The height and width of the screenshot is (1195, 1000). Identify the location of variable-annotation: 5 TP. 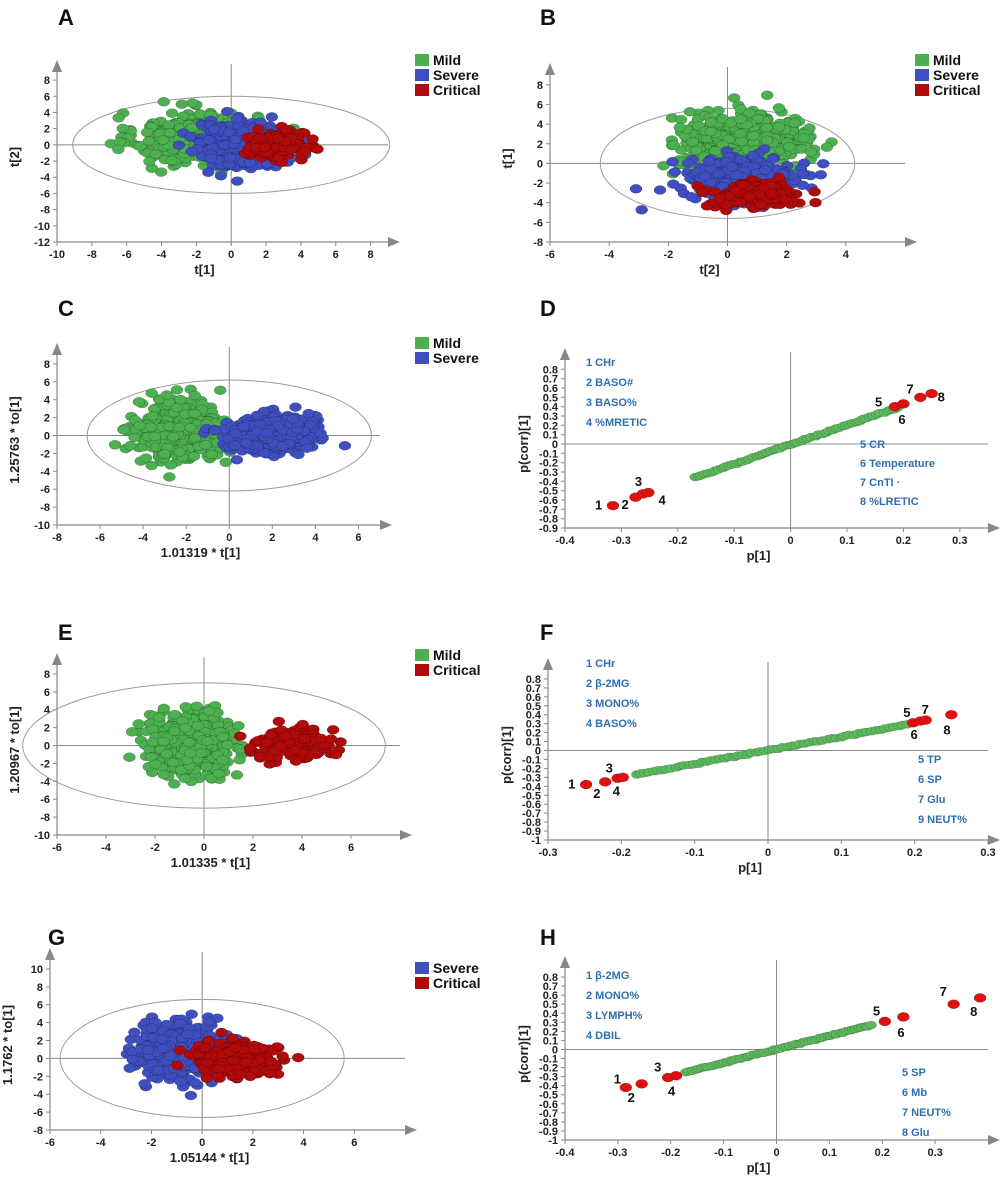
(929, 760).